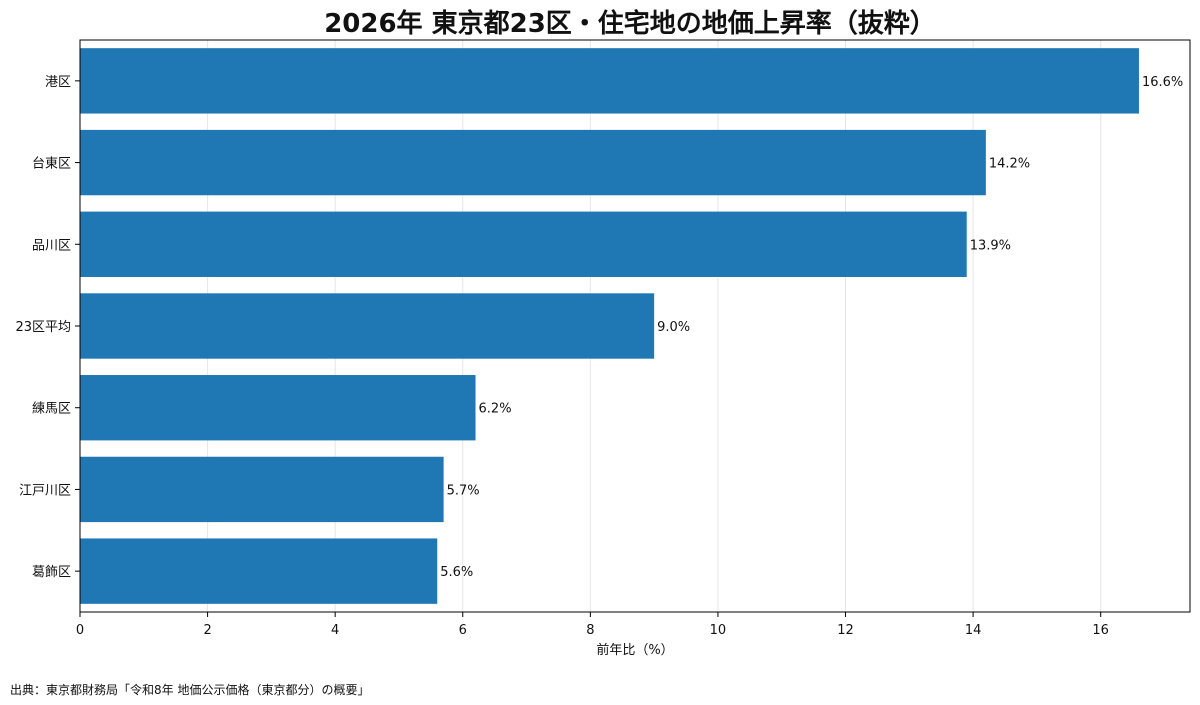 The image size is (1200, 705). I want to click on bar-value-label: 5.6%, so click(456, 572).